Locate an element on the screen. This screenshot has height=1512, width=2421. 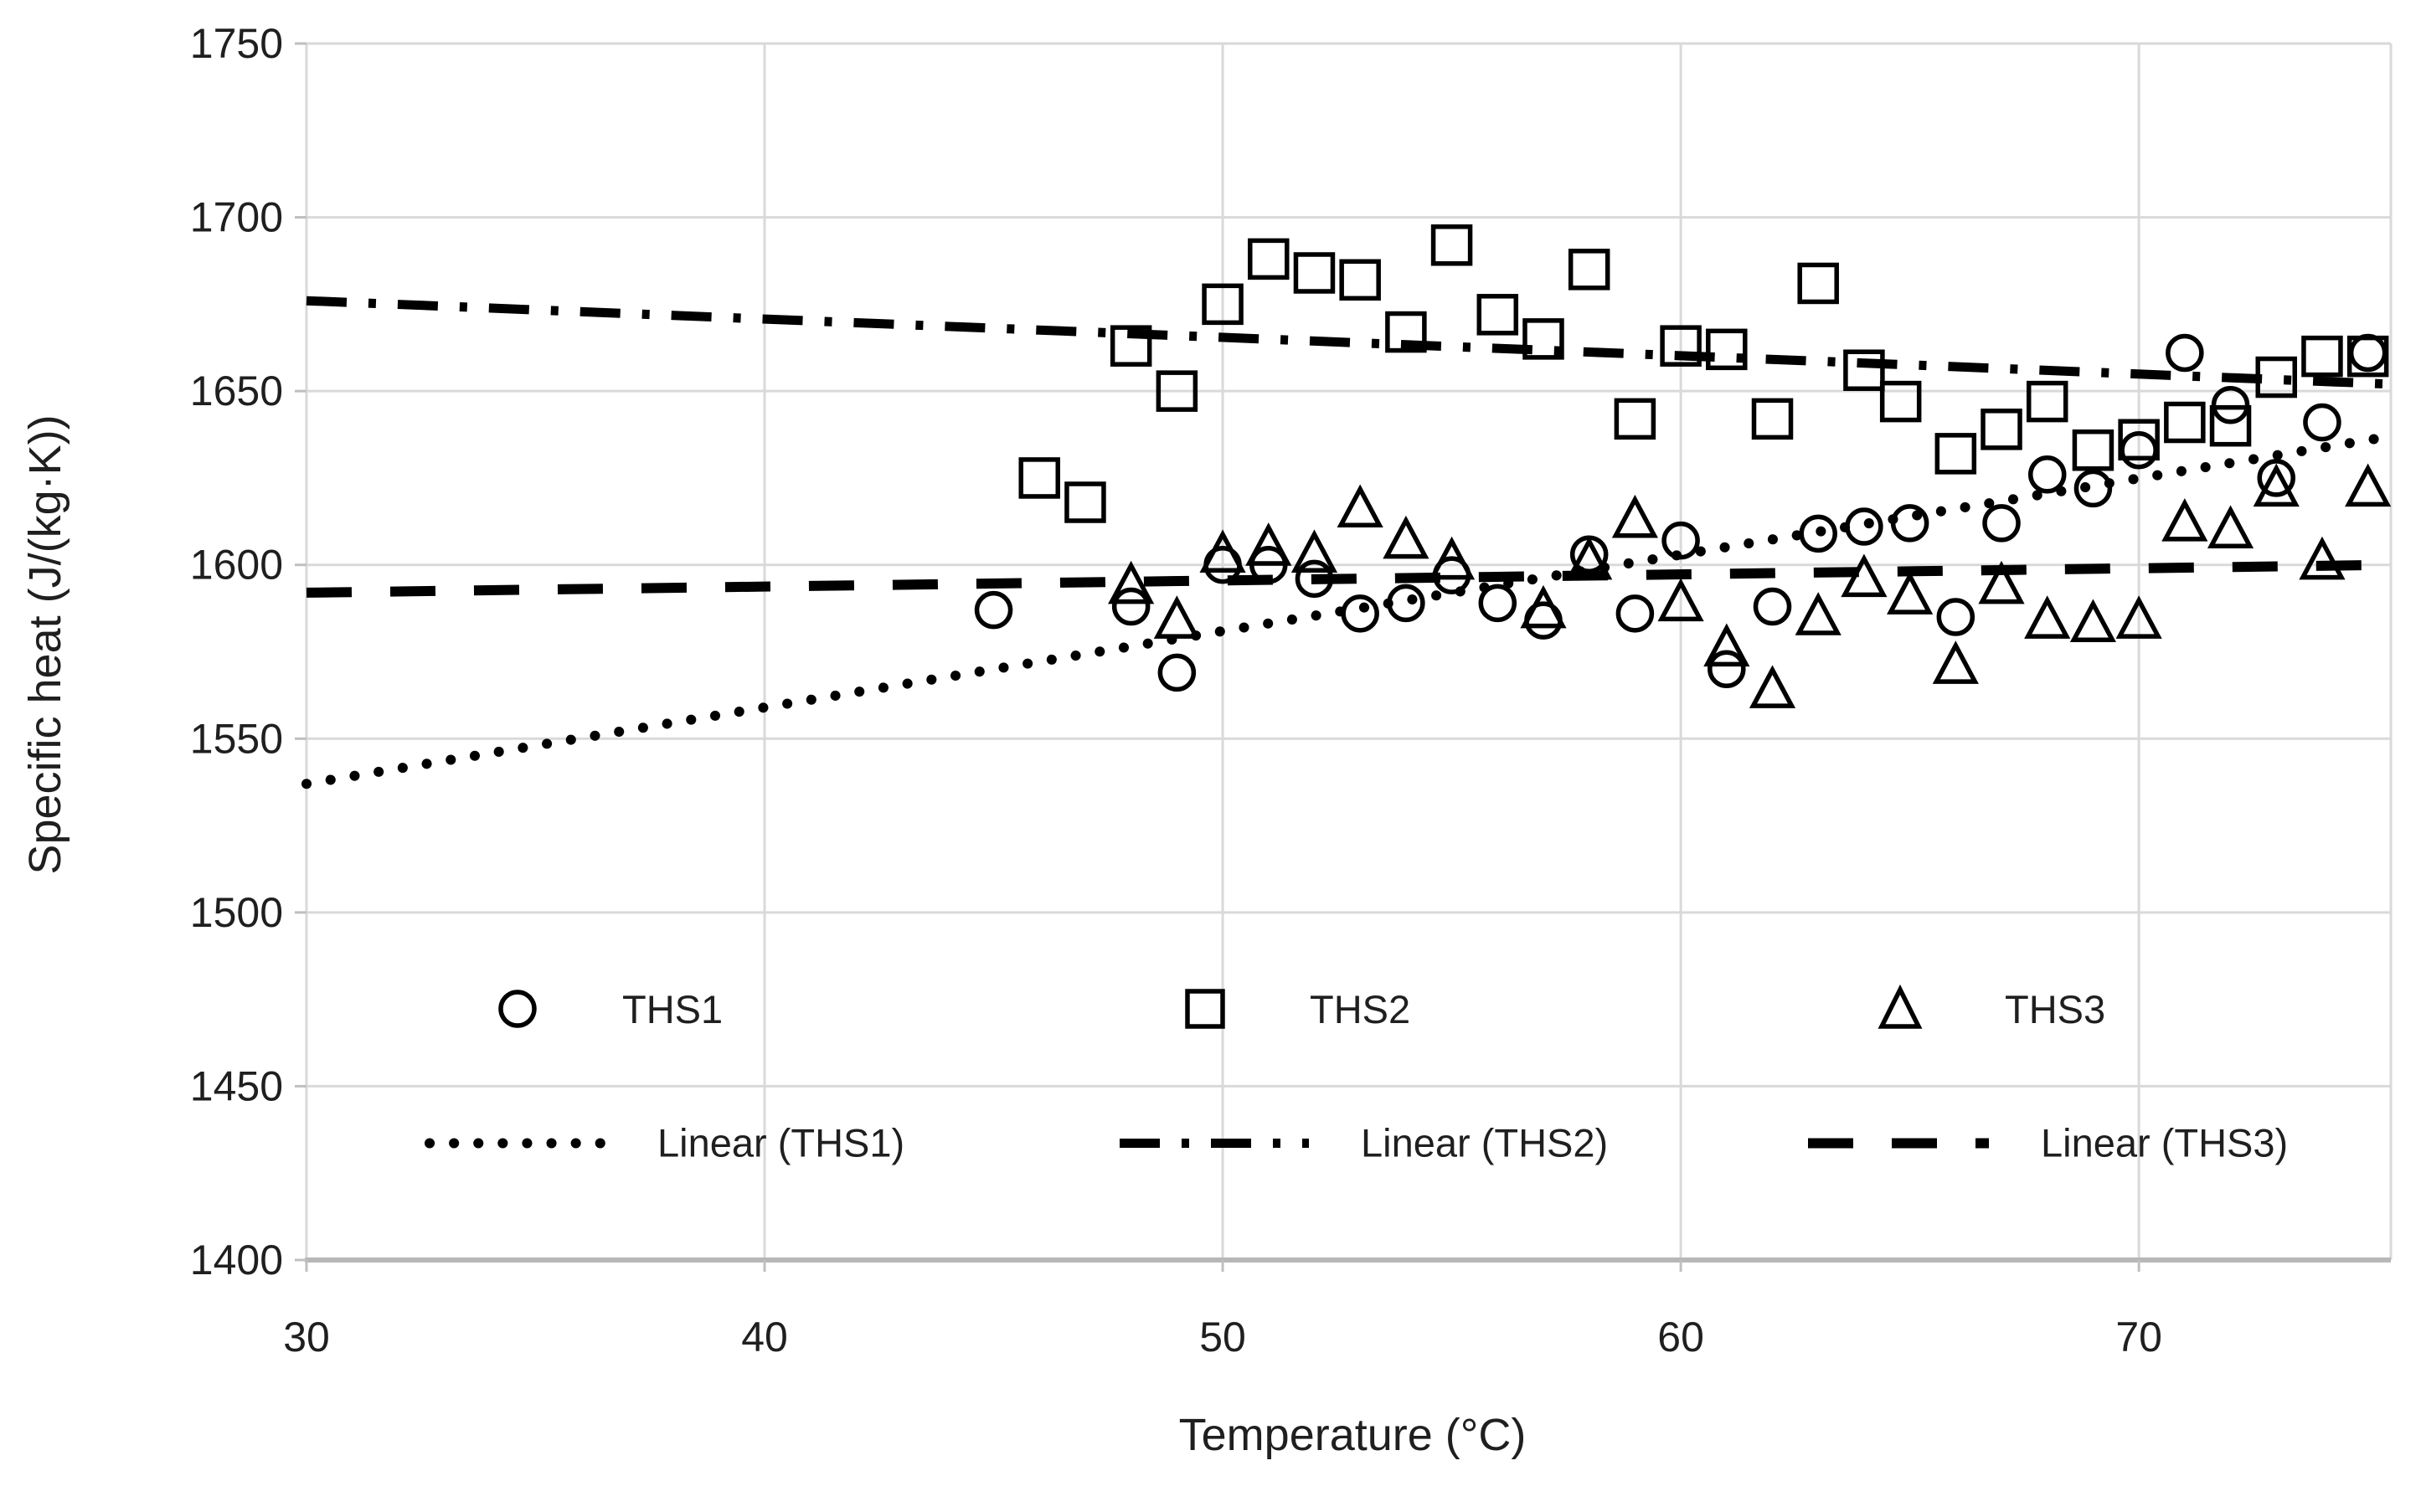
legend-label: Linear (THS2) is located at coordinates (1485, 1142).